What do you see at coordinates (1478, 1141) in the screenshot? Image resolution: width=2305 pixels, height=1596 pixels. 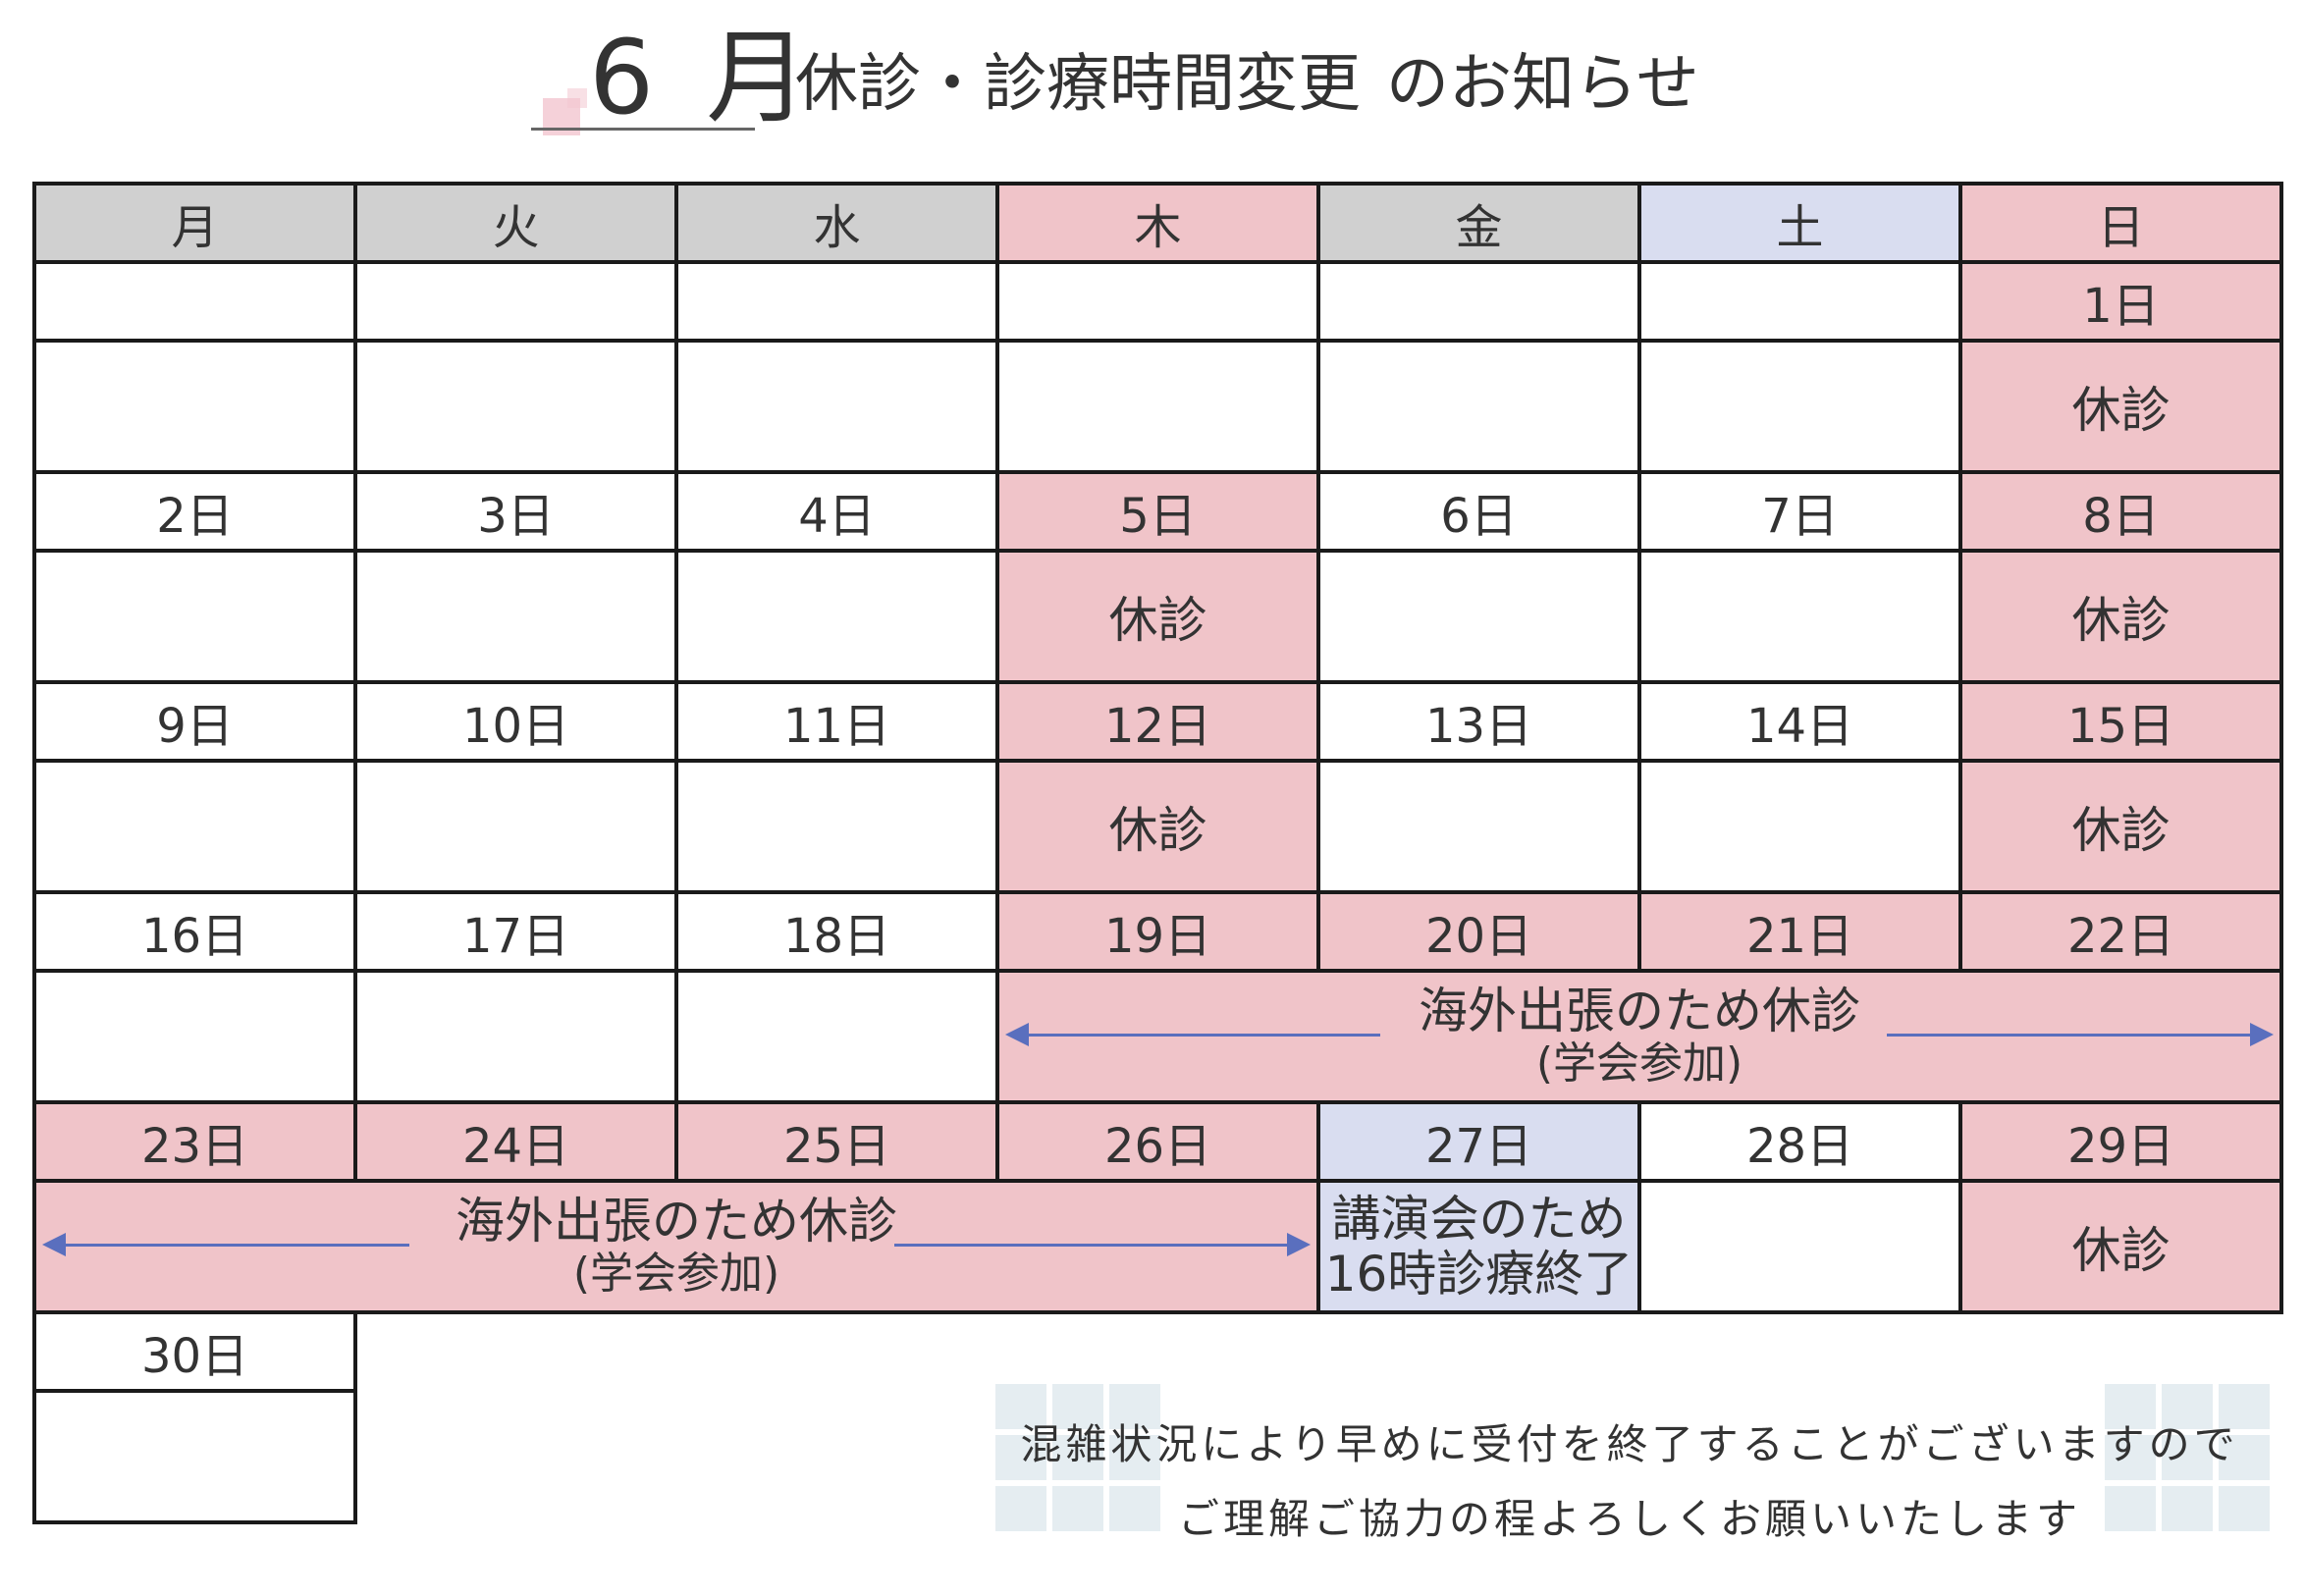 I see `date-cell: 27日` at bounding box center [1478, 1141].